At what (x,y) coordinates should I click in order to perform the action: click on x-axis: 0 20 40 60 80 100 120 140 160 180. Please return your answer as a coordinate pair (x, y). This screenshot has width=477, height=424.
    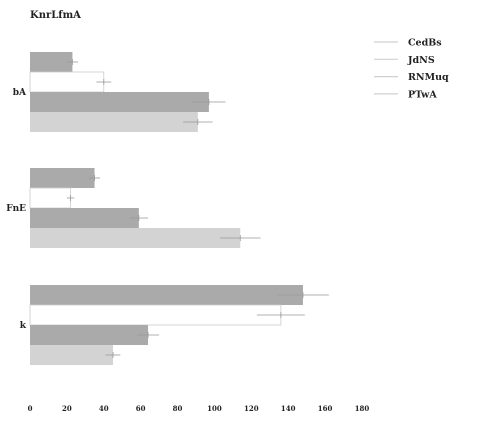
    Looking at the image, I should click on (199, 408).